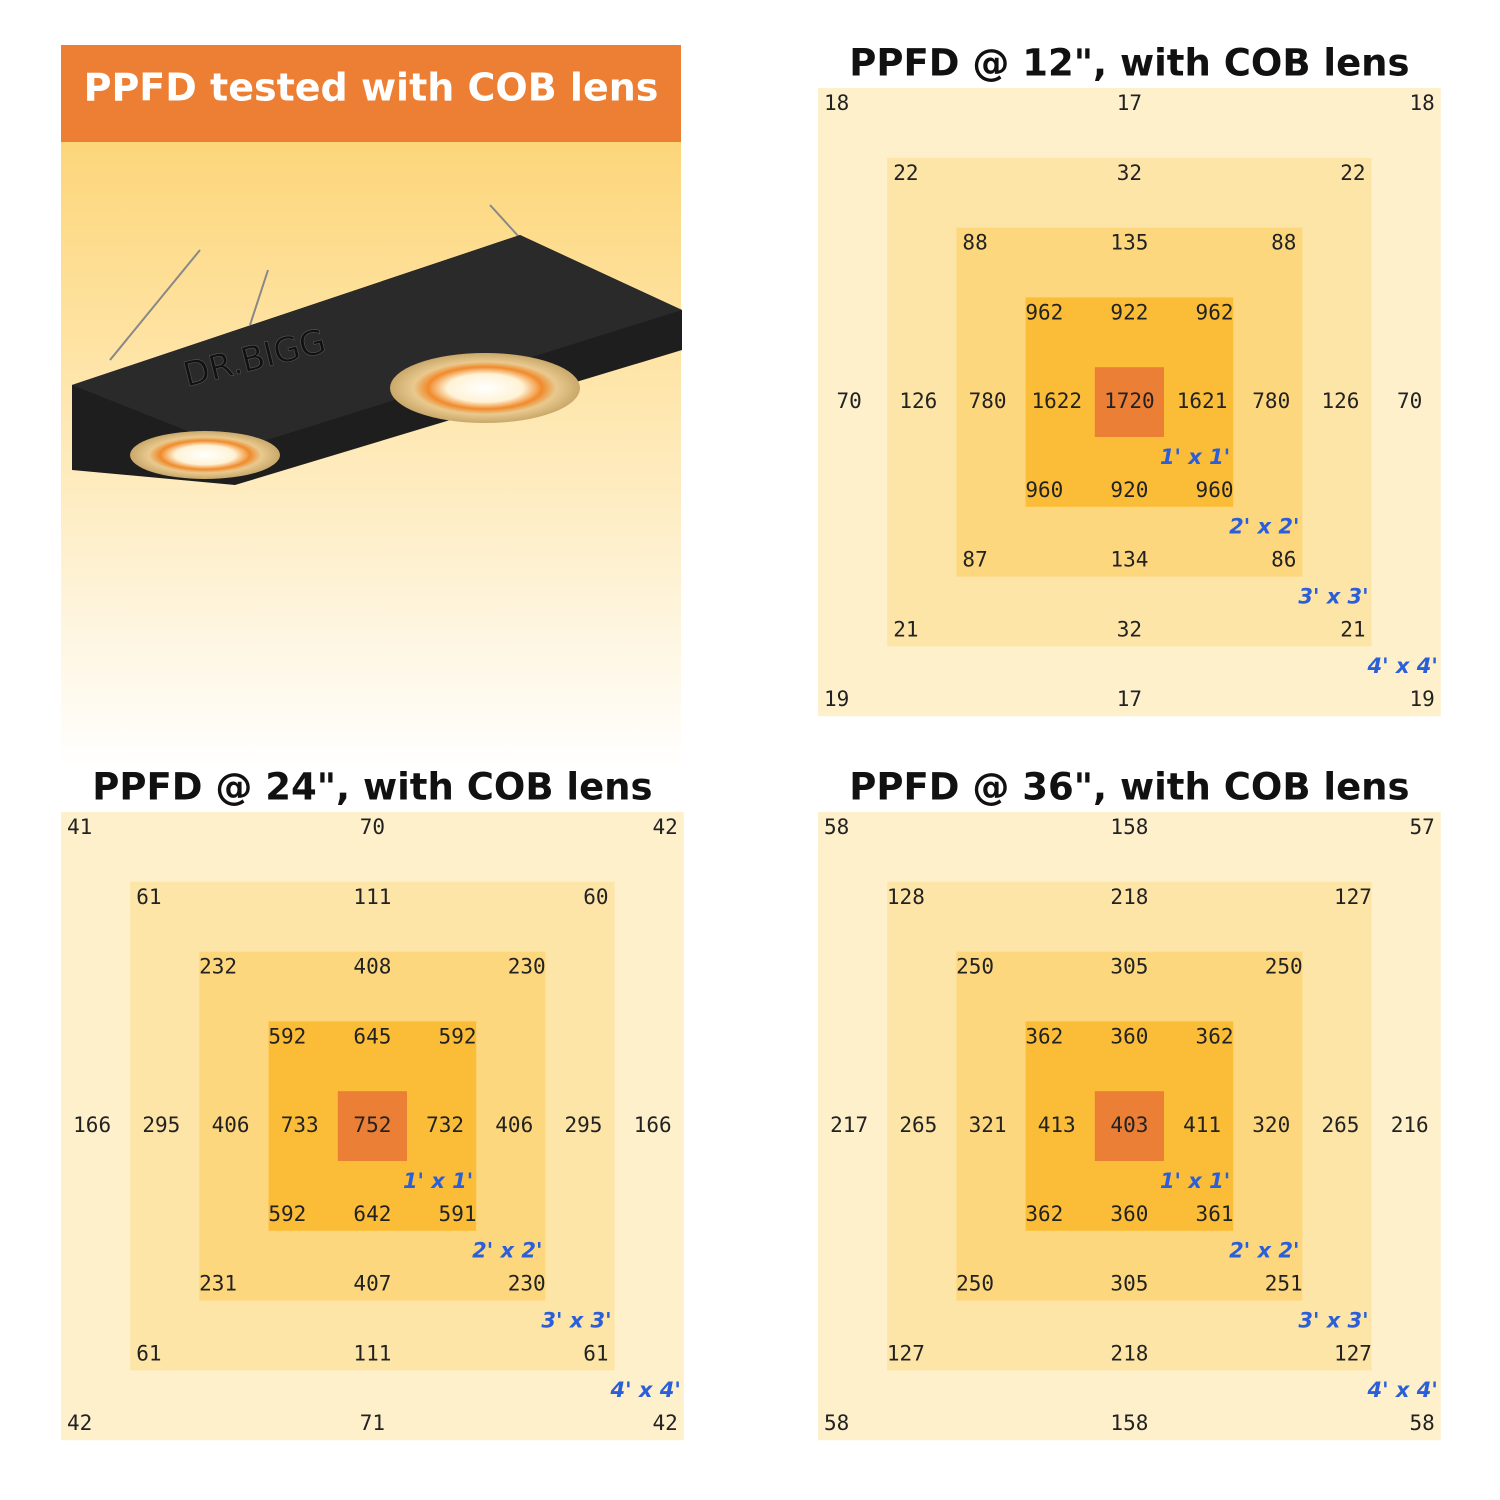 This screenshot has height=1500, width=1500. Describe the element at coordinates (1202, 1125) in the screenshot. I see `ppfd-value: 411` at that location.